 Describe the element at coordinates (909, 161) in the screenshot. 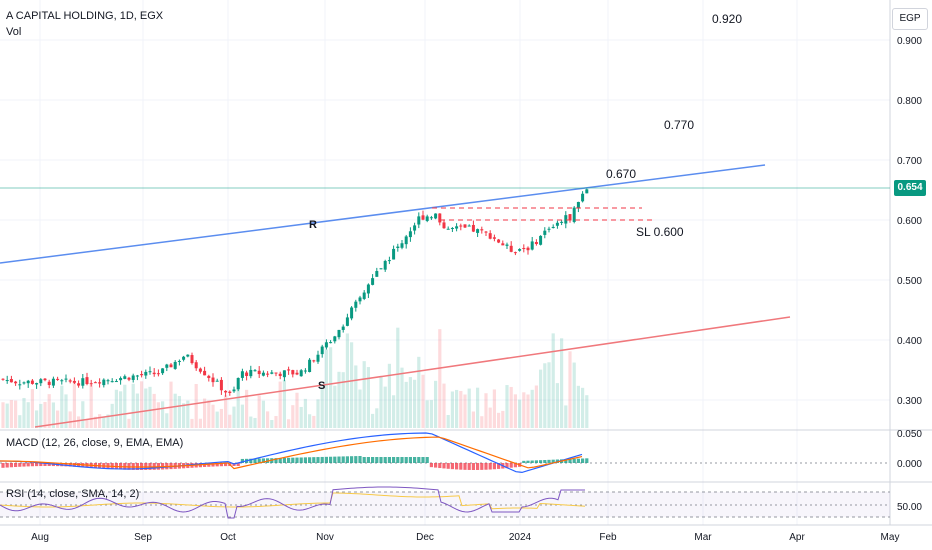

I see `y-tick-label: 0.700` at that location.